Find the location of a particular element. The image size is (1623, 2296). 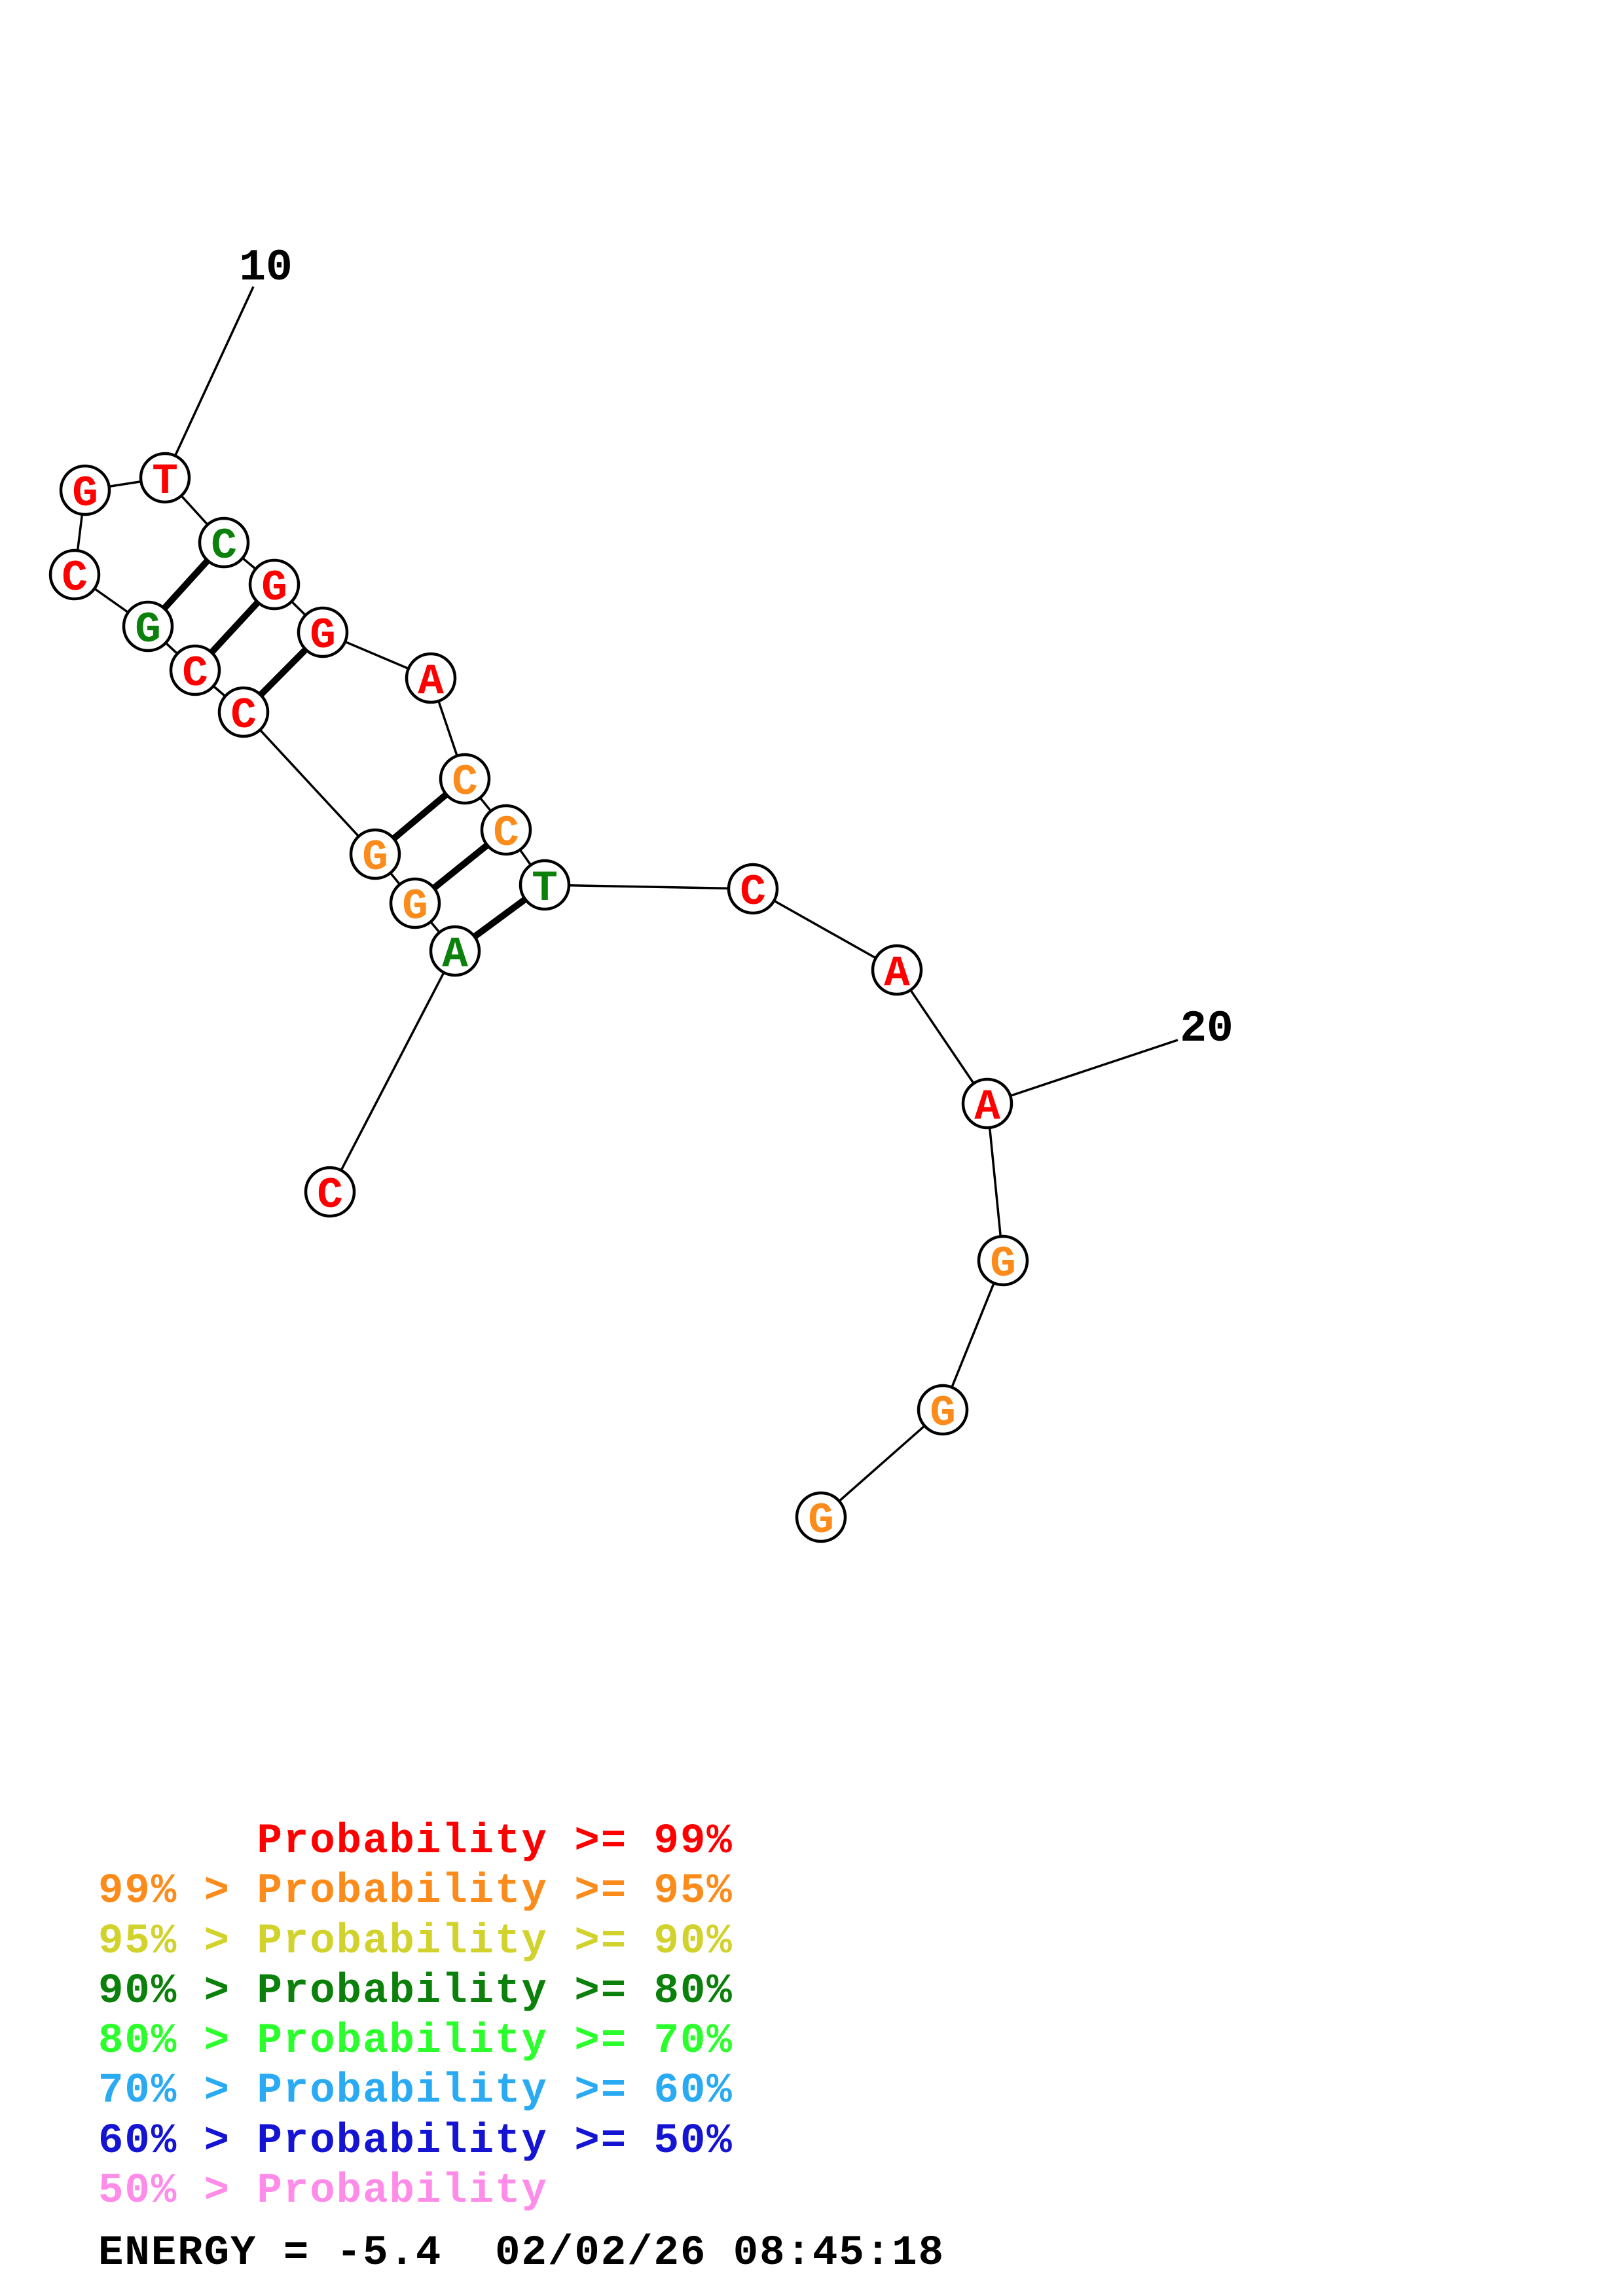

energy-line: ENERGY = -5.4 02/02/26 08:45:18 is located at coordinates (521, 2253).